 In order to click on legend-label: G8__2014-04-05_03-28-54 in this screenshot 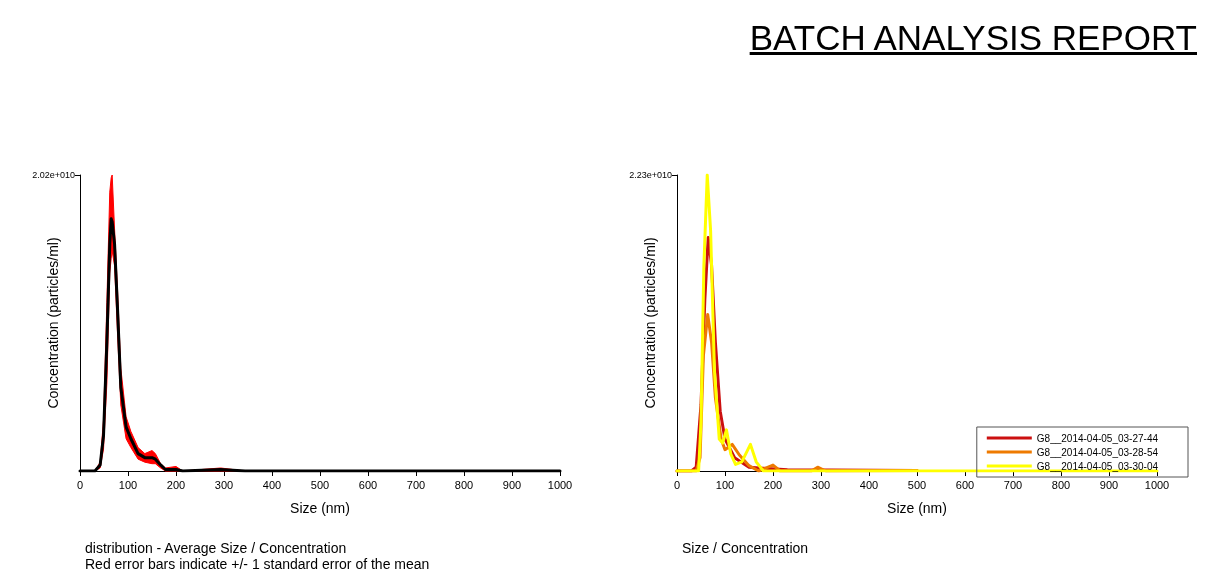, I will do `click(1097, 452)`.